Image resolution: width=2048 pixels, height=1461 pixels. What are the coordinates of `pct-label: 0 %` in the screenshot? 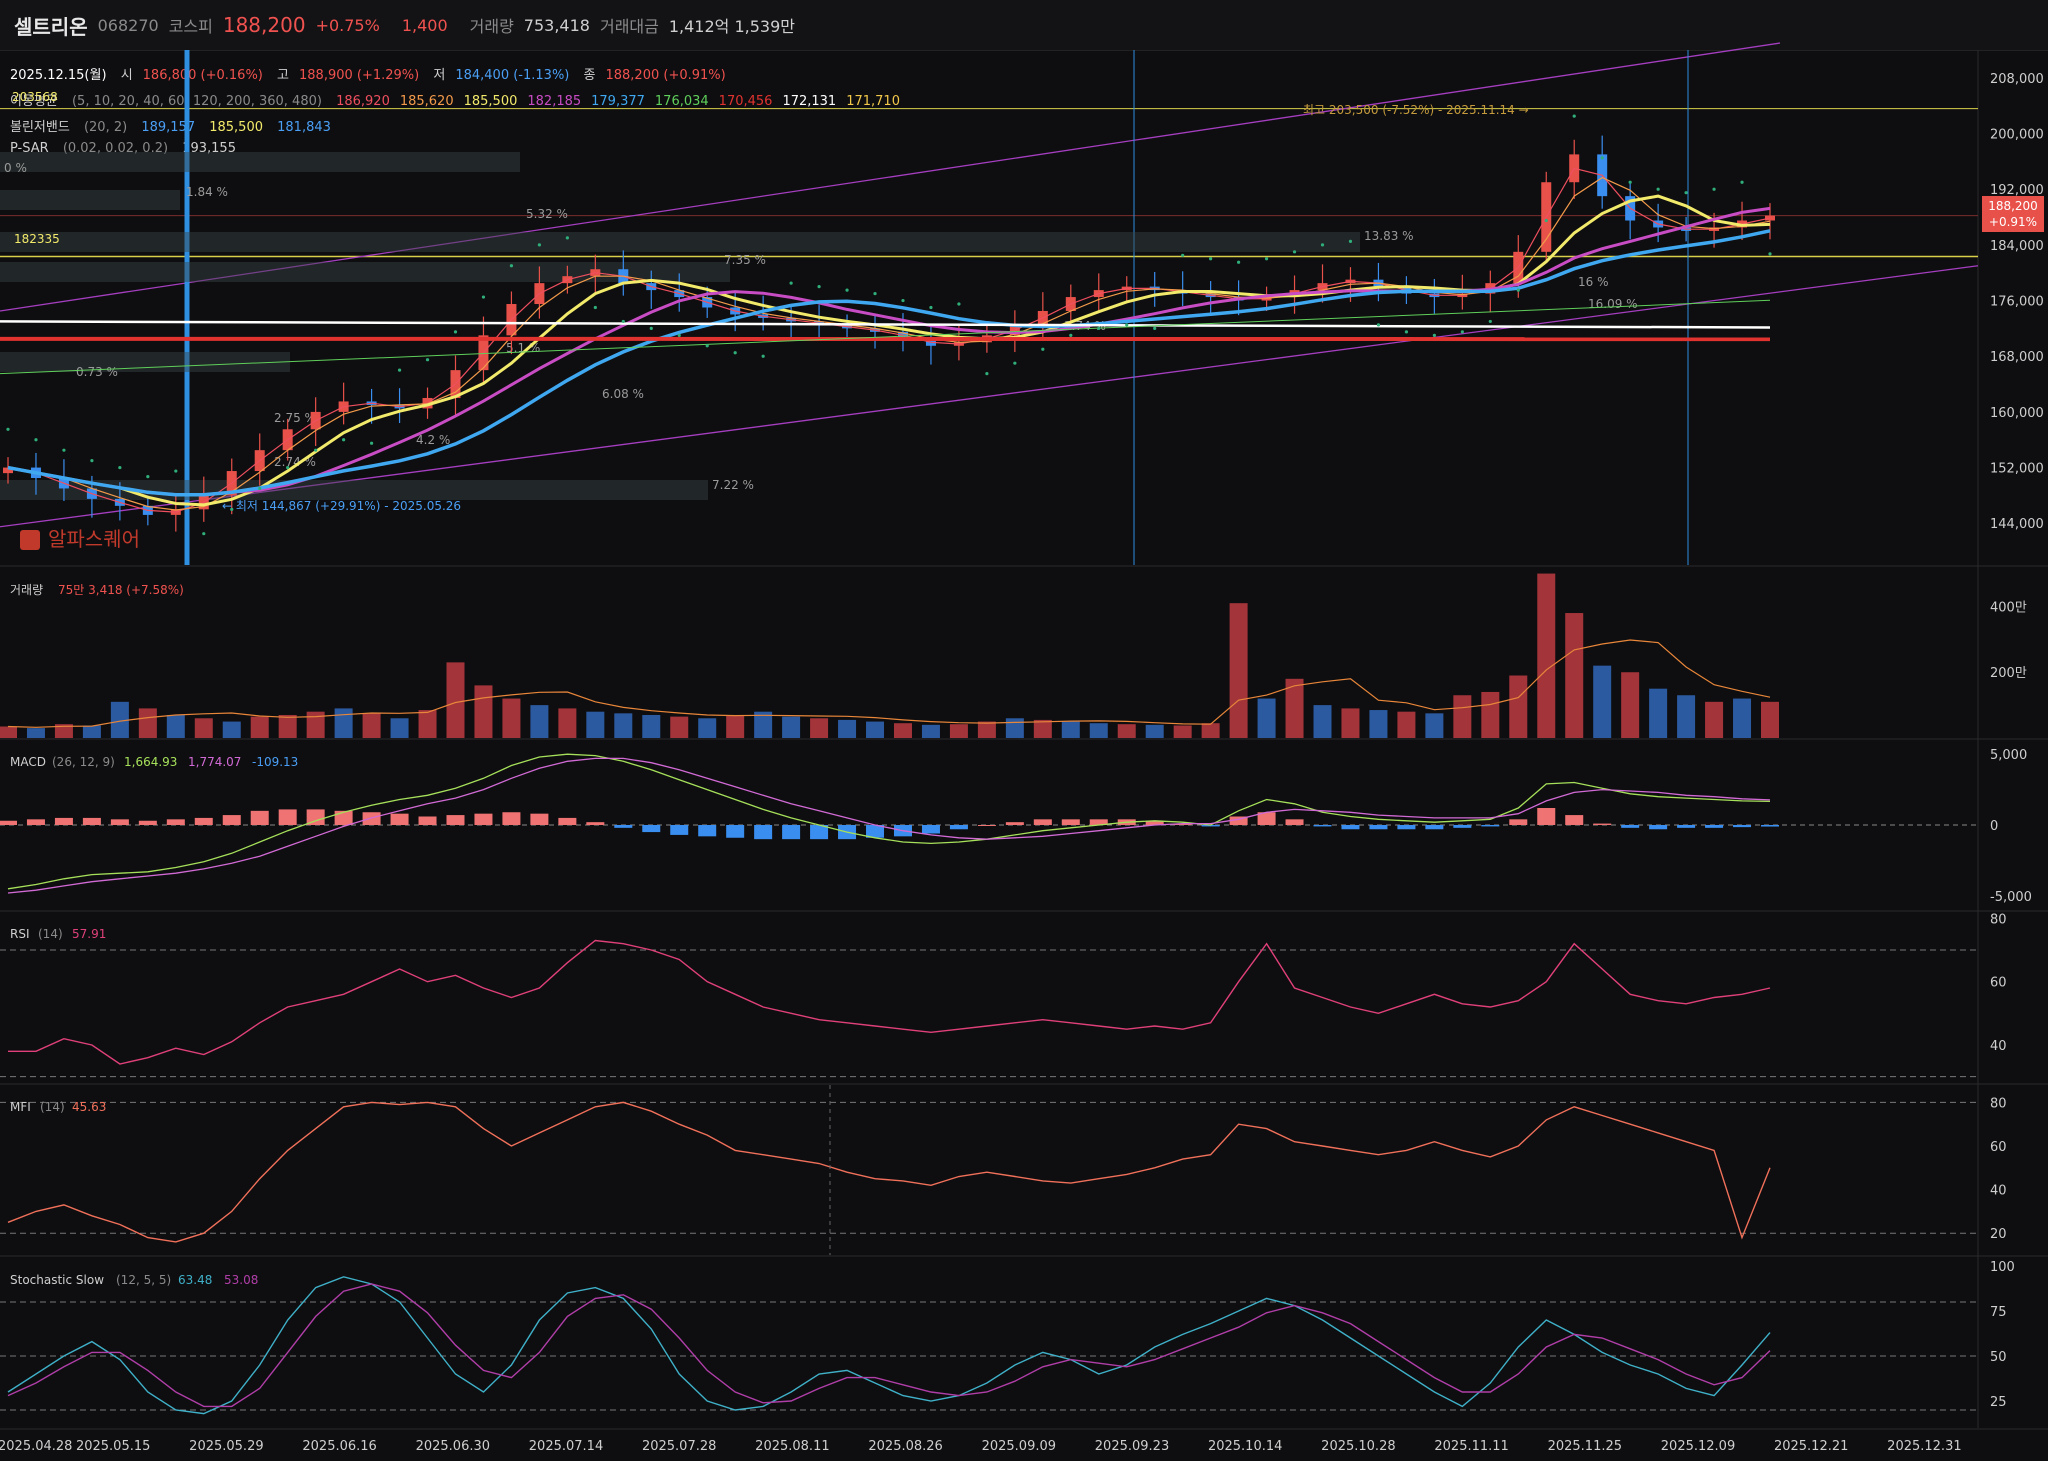 It's located at (15, 168).